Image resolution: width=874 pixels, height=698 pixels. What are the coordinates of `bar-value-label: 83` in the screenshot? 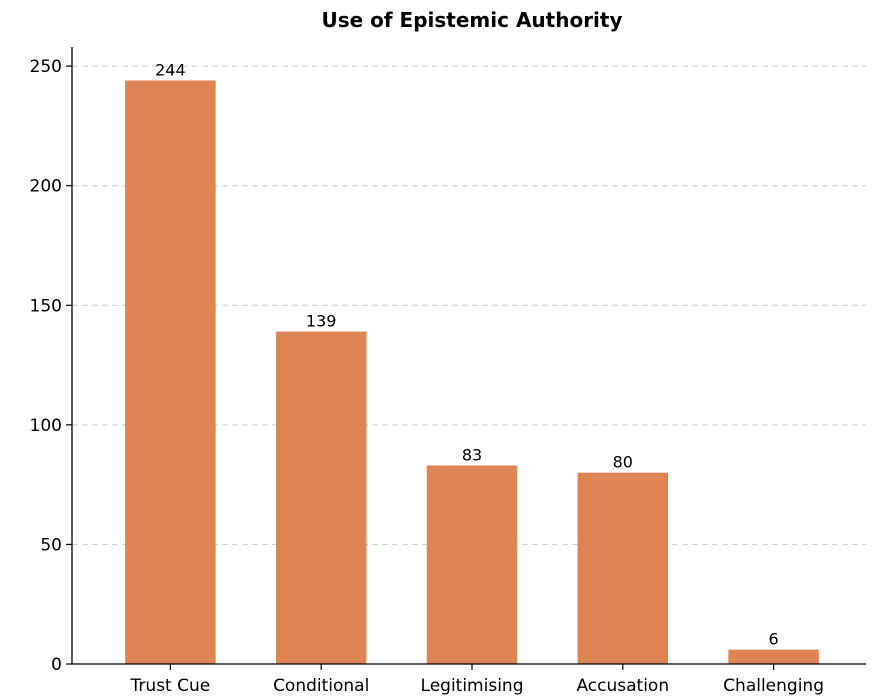 It's located at (472, 455).